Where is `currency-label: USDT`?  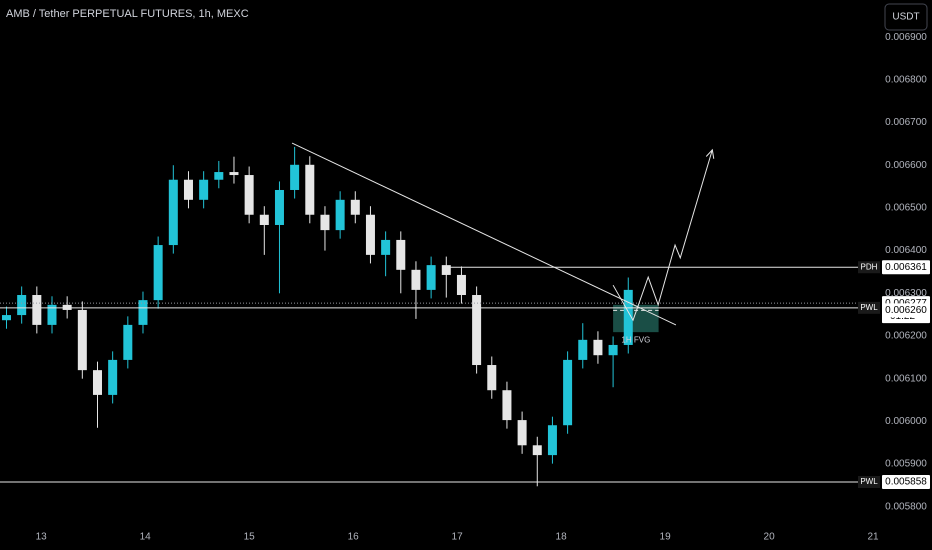
currency-label: USDT is located at coordinates (905, 17).